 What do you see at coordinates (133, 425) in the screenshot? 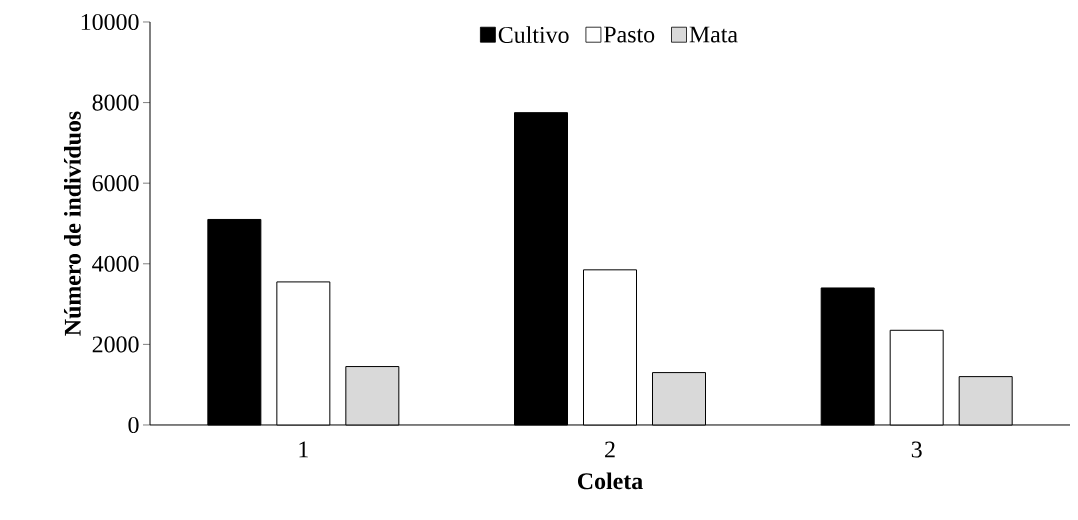
I see `y-tick-label: 0` at bounding box center [133, 425].